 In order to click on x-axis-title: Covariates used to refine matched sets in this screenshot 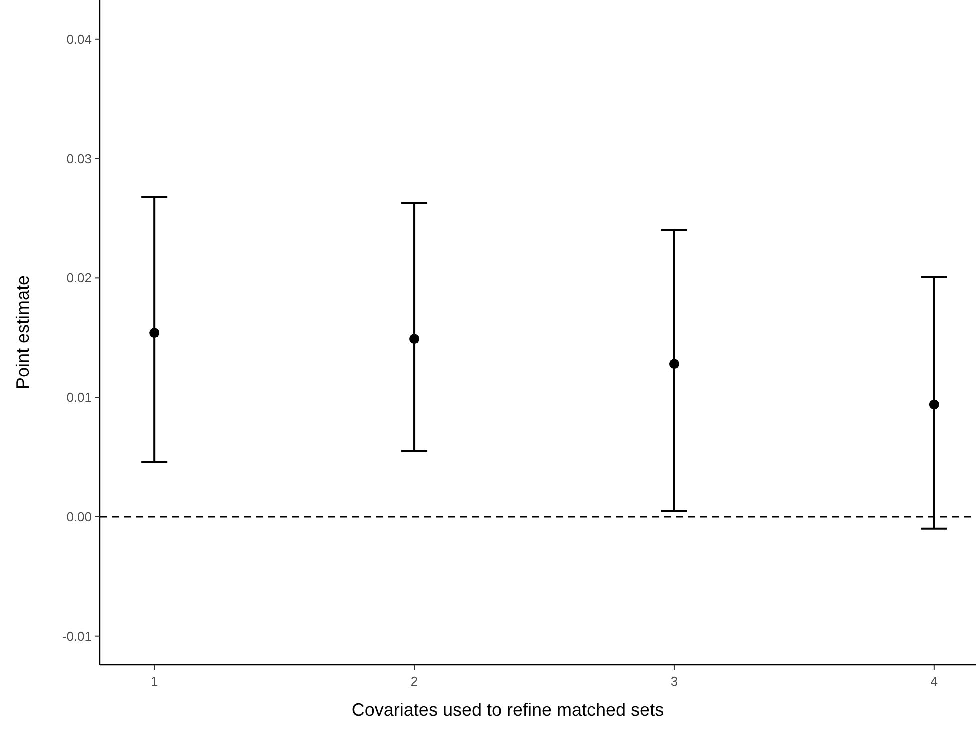, I will do `click(508, 710)`.